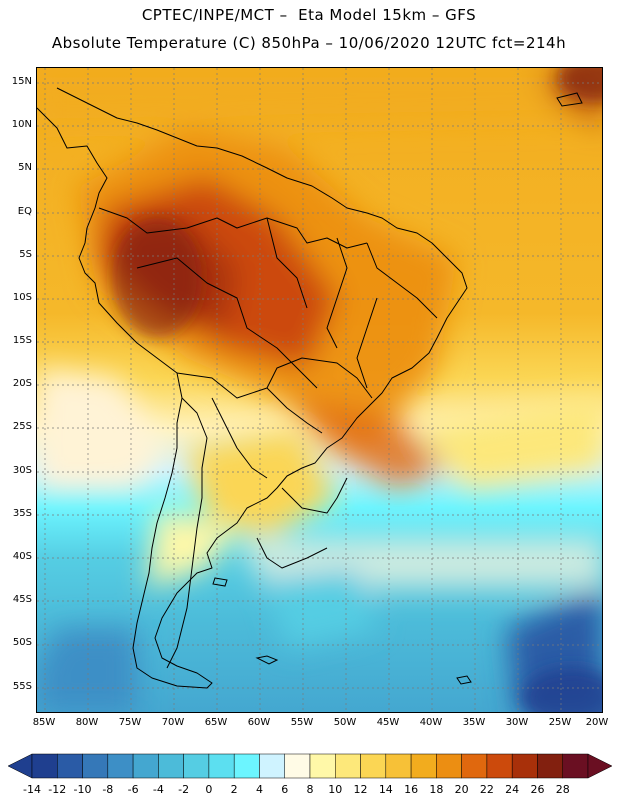 The image size is (618, 800). What do you see at coordinates (285, 789) in the screenshot?
I see `colorbar-tick-label: 6` at bounding box center [285, 789].